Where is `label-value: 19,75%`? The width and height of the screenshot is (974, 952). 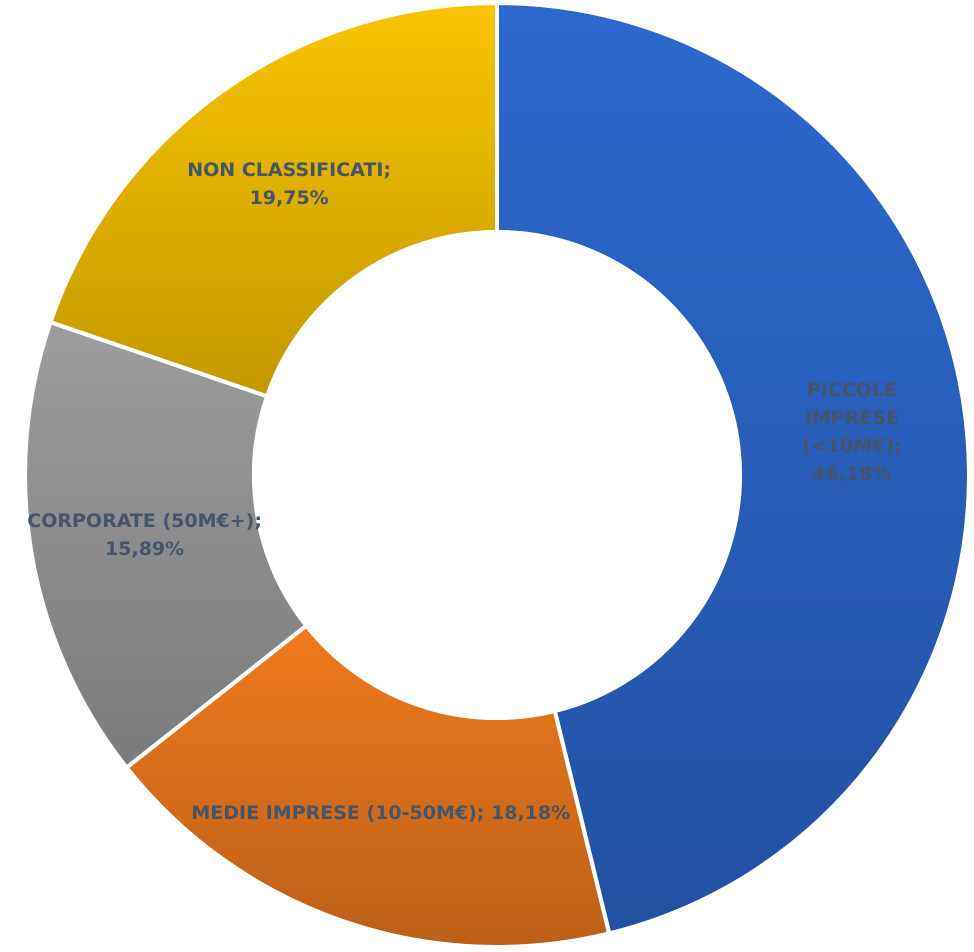 label-value: 19,75% is located at coordinates (289, 198).